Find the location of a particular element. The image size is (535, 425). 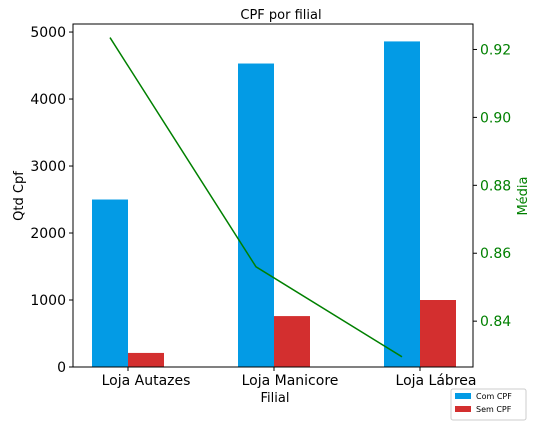

chart-title: CPF por filial is located at coordinates (280, 15).